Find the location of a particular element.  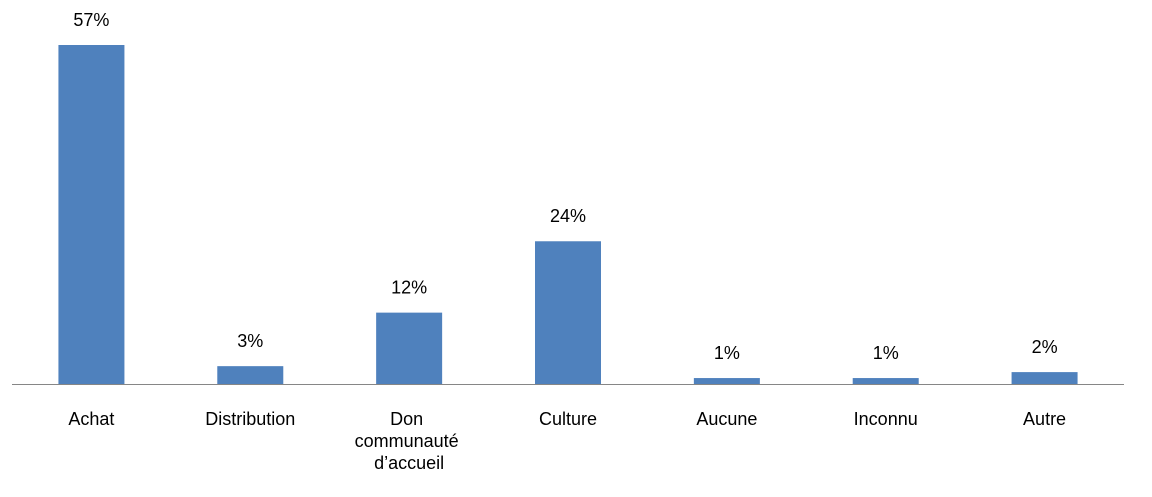

data-label: 2% is located at coordinates (1045, 347).